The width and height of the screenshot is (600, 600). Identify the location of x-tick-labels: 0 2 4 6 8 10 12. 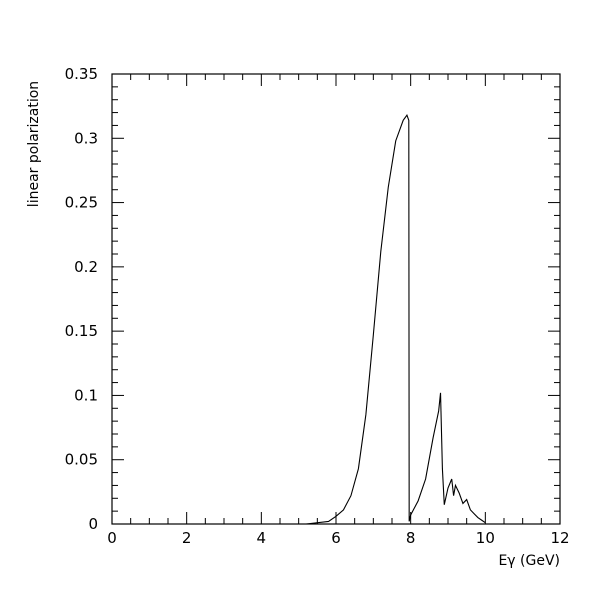
(338, 538).